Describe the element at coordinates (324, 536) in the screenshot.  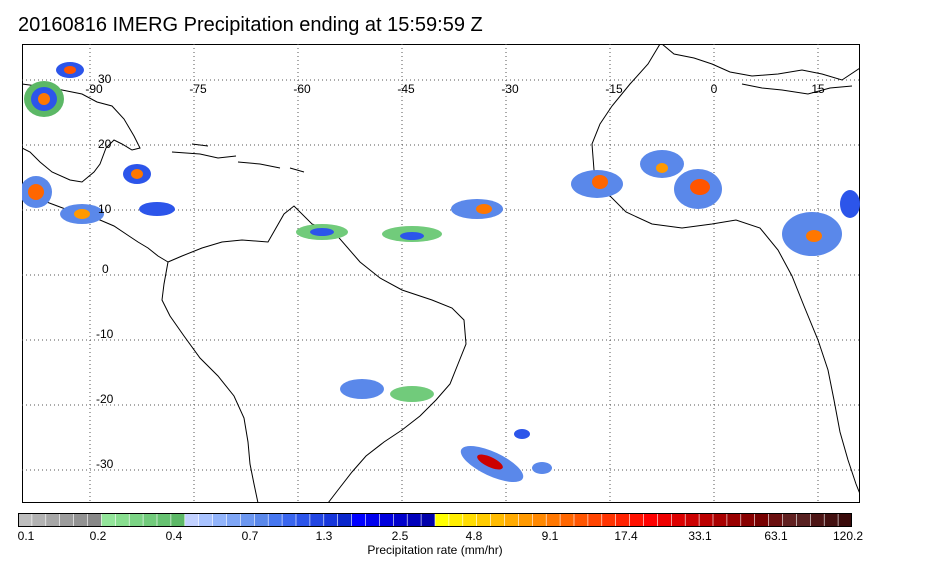
I see `colorbar-tick-label: 1.3` at that location.